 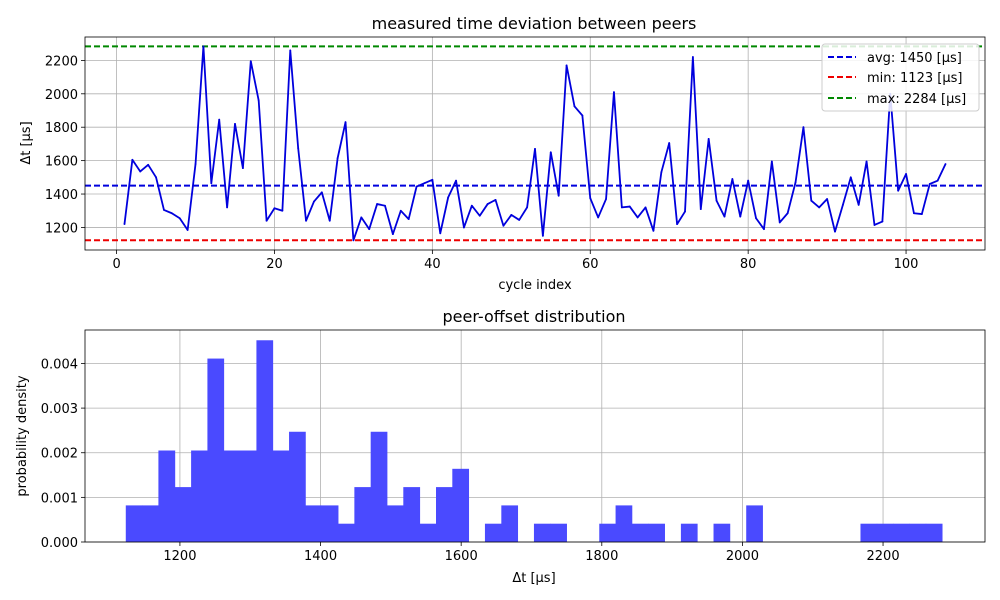 What do you see at coordinates (533, 578) in the screenshot?
I see `x-axis-label: Δt [μs]` at bounding box center [533, 578].